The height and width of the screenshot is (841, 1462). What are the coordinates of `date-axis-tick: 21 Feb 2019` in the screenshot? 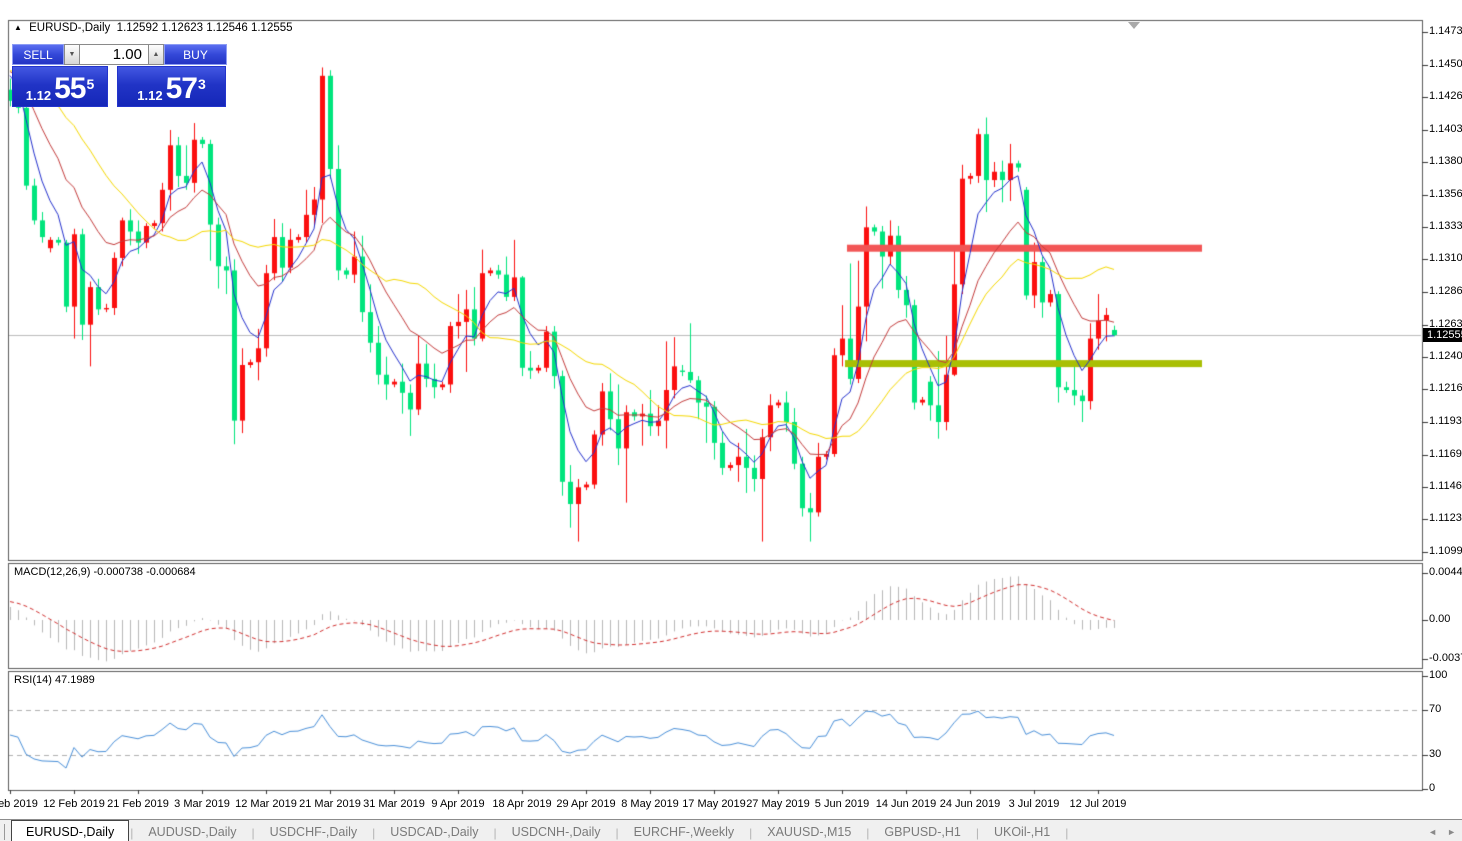 It's located at (138, 804).